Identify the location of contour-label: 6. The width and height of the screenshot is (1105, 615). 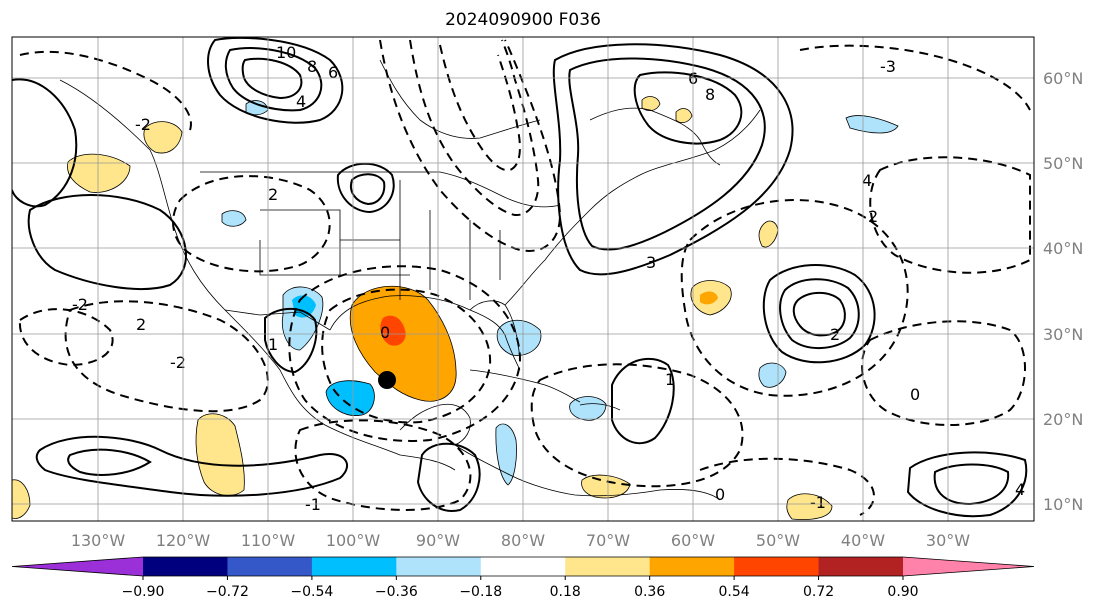
(333, 72).